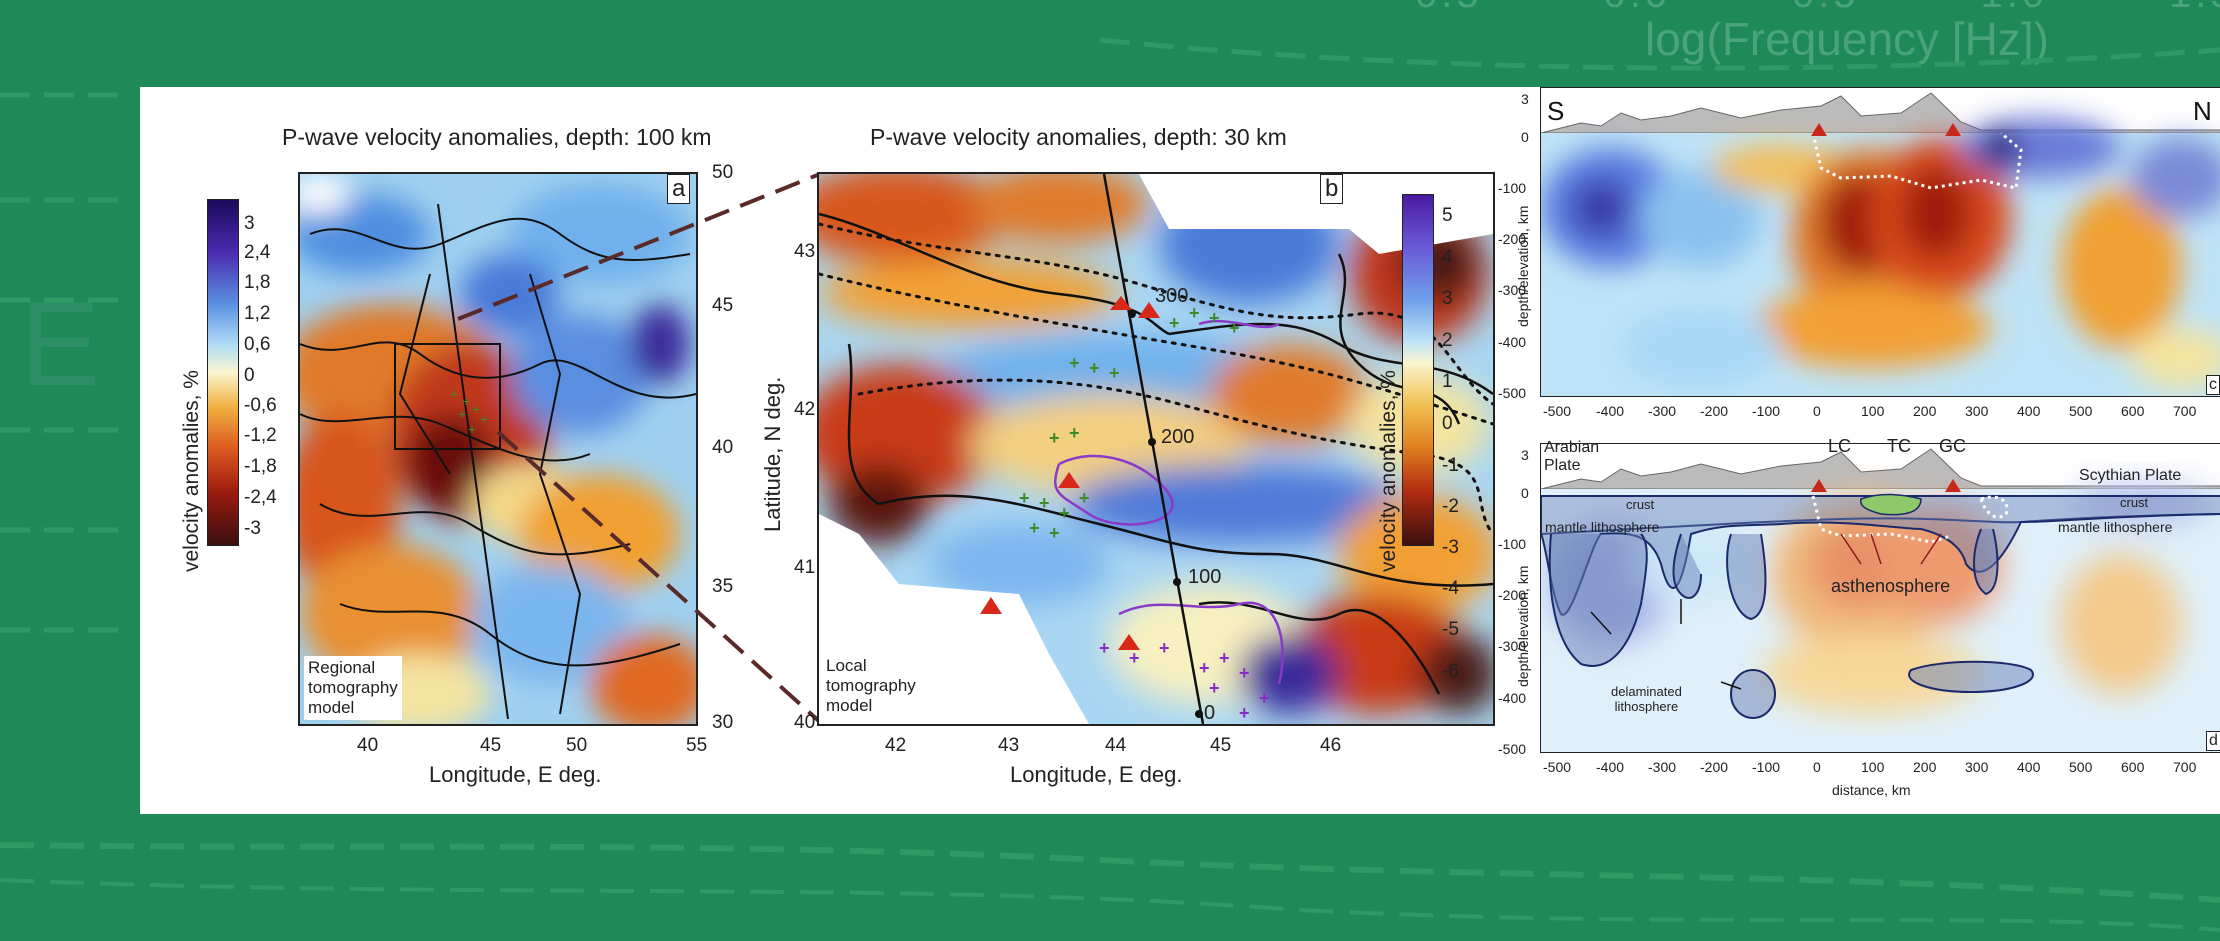  I want to click on panel-a-xtick: 50, so click(577, 745).